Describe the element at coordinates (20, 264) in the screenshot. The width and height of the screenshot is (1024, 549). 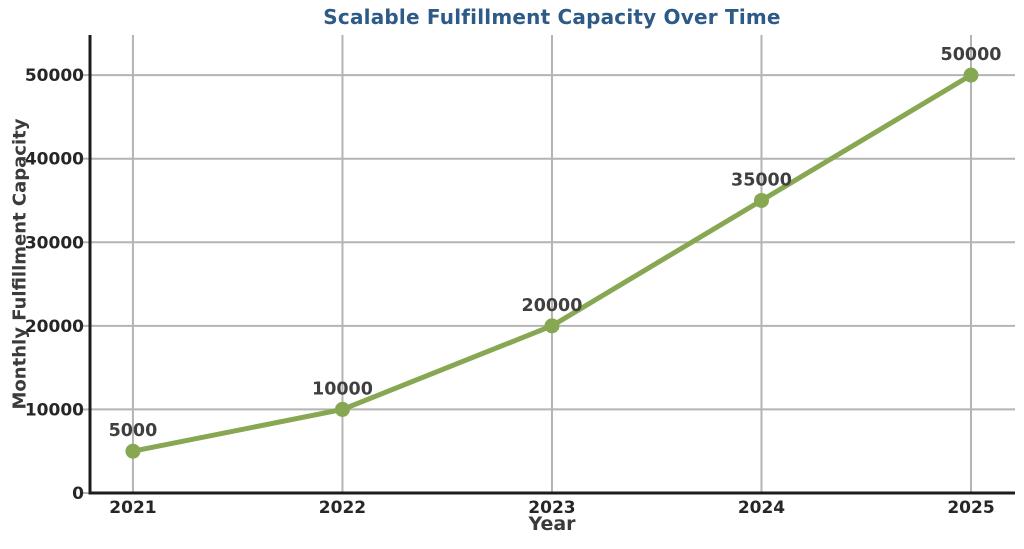
I see `y-axis-label: Monthly Fulfillment Capacity` at that location.